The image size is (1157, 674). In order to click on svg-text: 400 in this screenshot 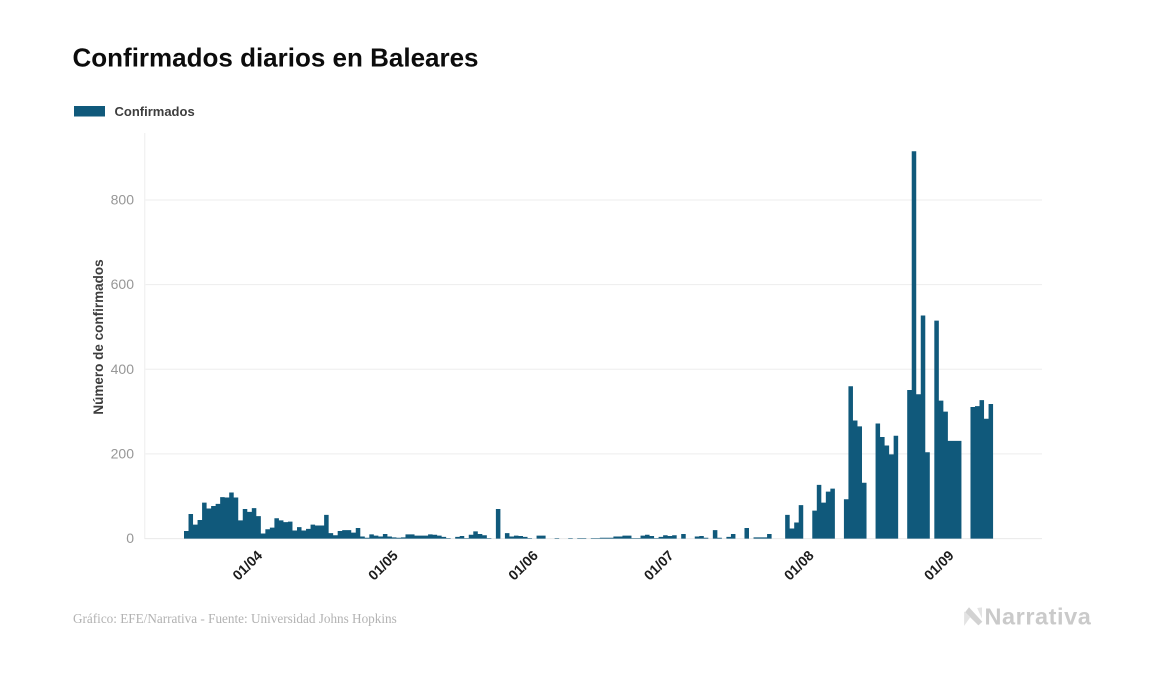, I will do `click(123, 369)`.